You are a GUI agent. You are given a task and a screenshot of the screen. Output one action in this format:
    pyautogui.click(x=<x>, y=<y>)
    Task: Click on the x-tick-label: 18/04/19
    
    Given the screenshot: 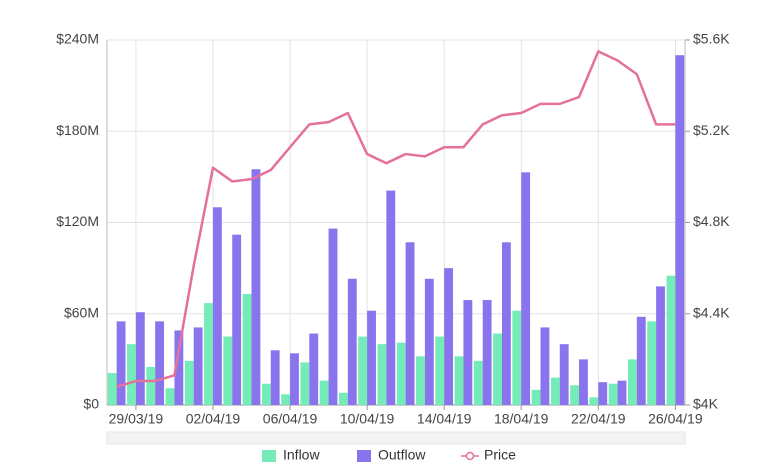 What is the action you would take?
    pyautogui.click(x=521, y=419)
    